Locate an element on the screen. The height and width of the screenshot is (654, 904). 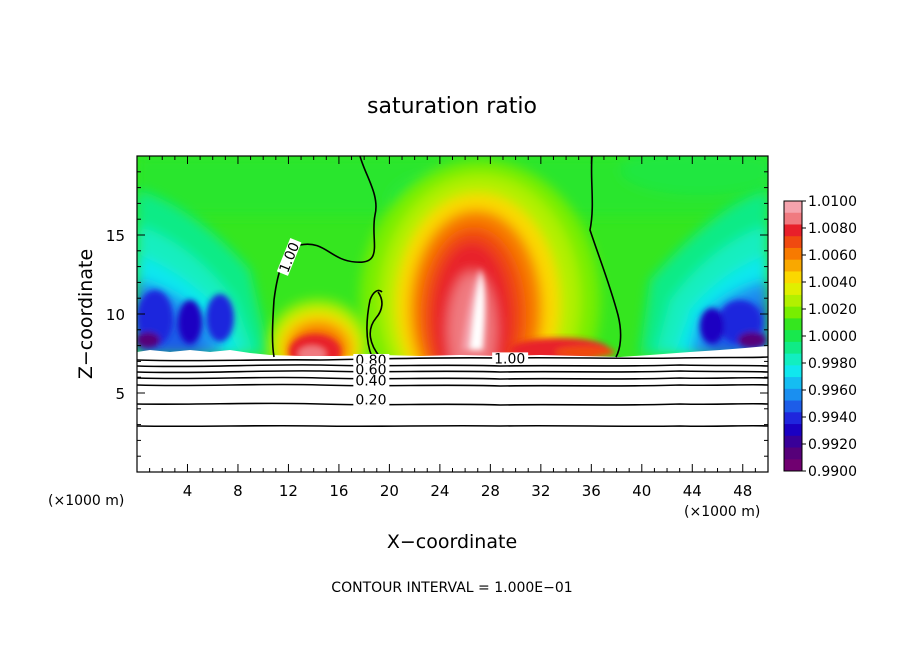
contour-label: 0.60 is located at coordinates (370, 370).